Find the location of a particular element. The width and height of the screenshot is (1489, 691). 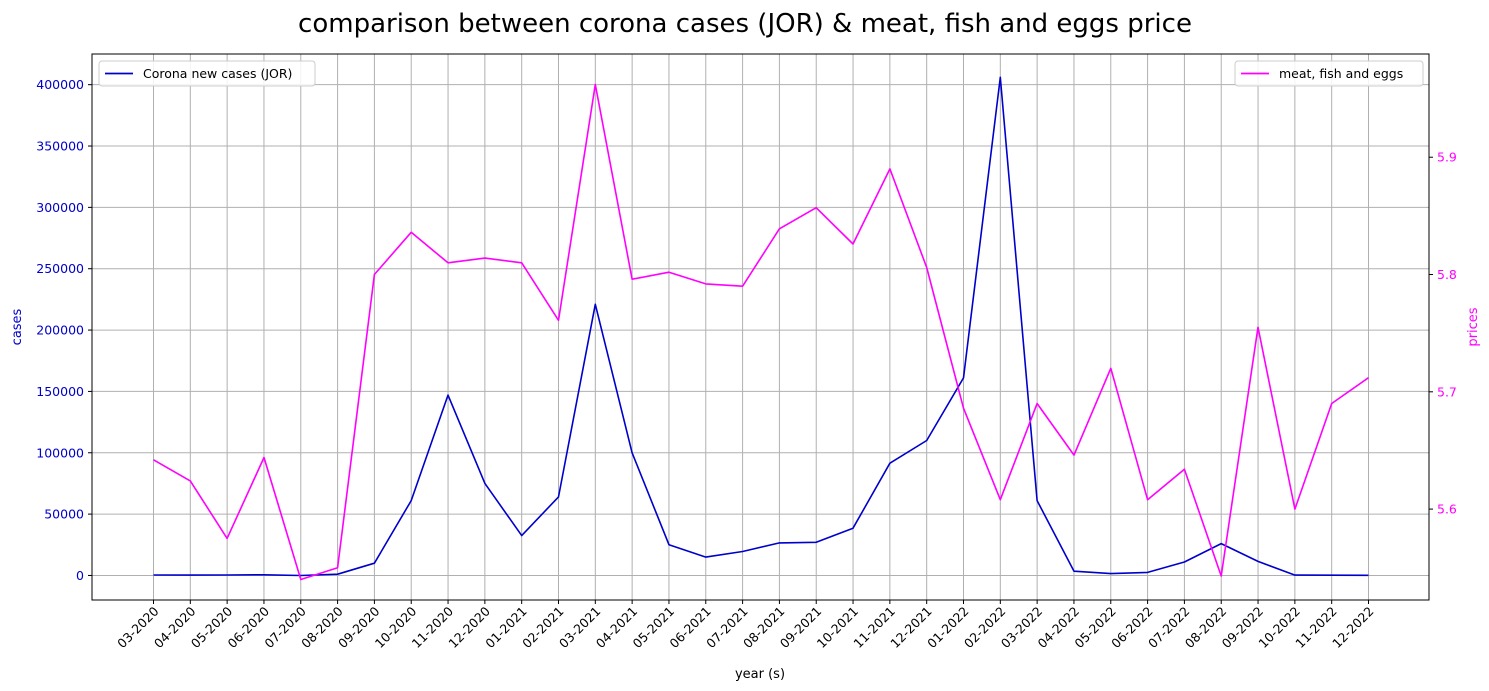

right-tick-label: 5.7 is located at coordinates (1447, 391).